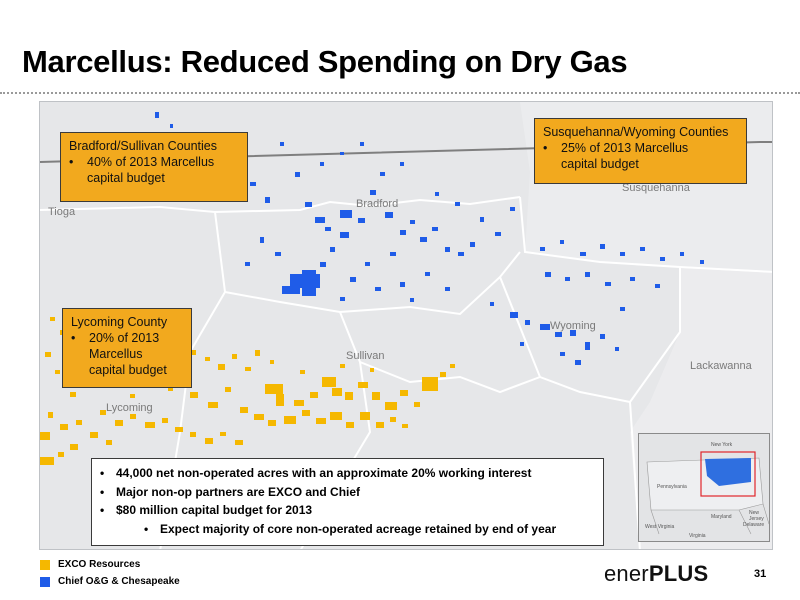 The width and height of the screenshot is (800, 600). What do you see at coordinates (400, 93) in the screenshot?
I see `title-divider` at bounding box center [400, 93].